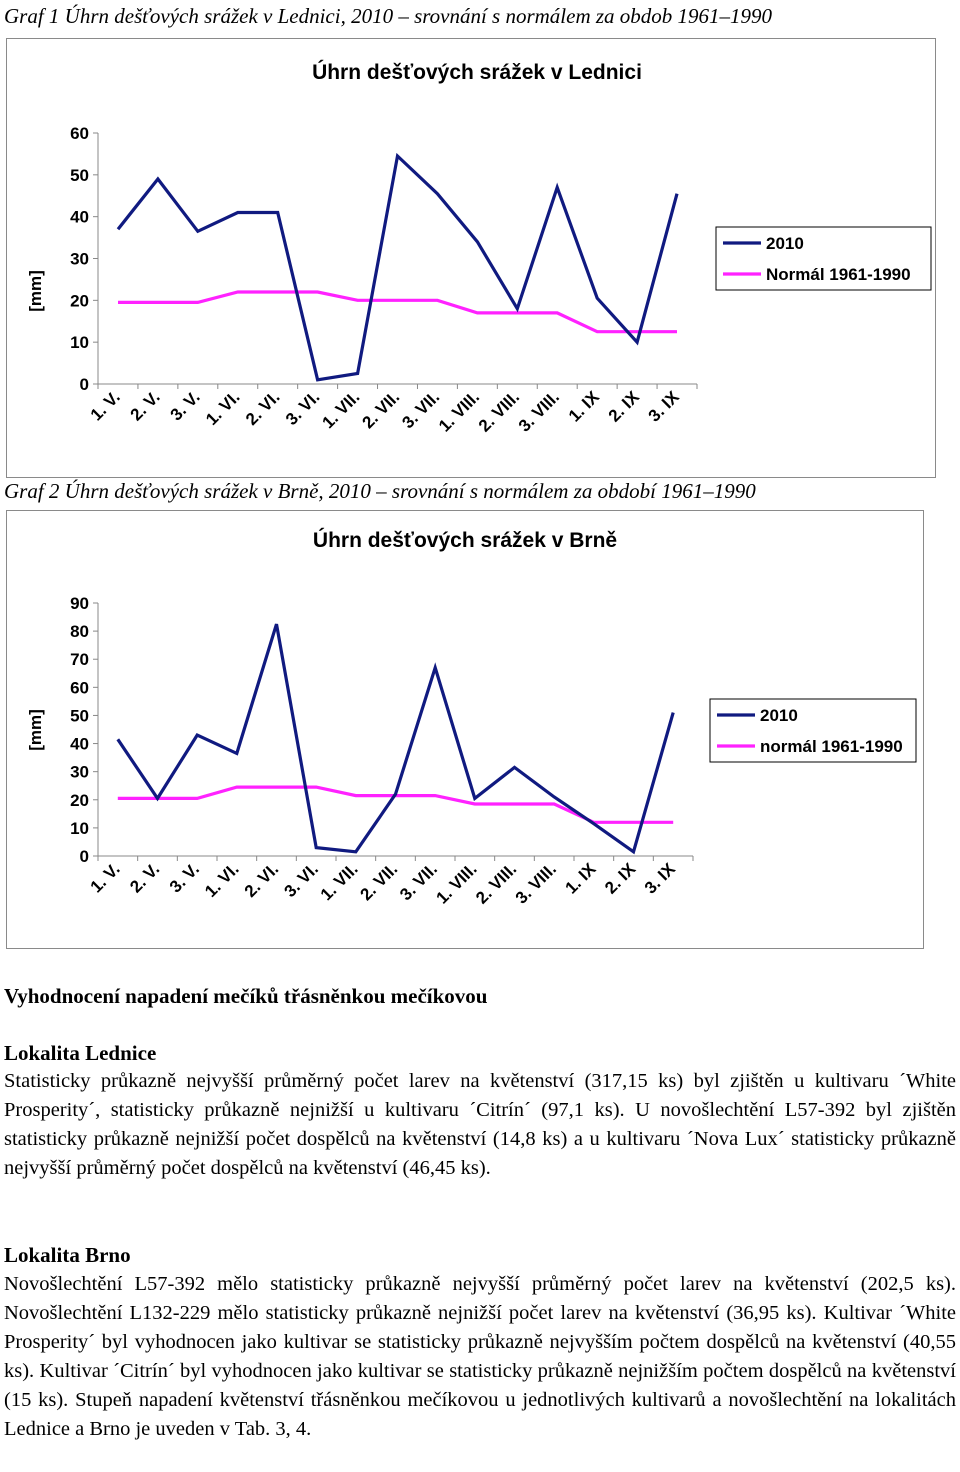 This screenshot has width=960, height=1472. Describe the element at coordinates (79, 603) in the screenshot. I see `y-tick-label: 90` at that location.